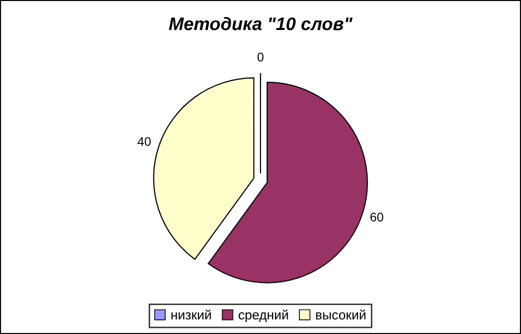 The height and width of the screenshot is (334, 521). I want to click on legend-label: средний, so click(263, 316).